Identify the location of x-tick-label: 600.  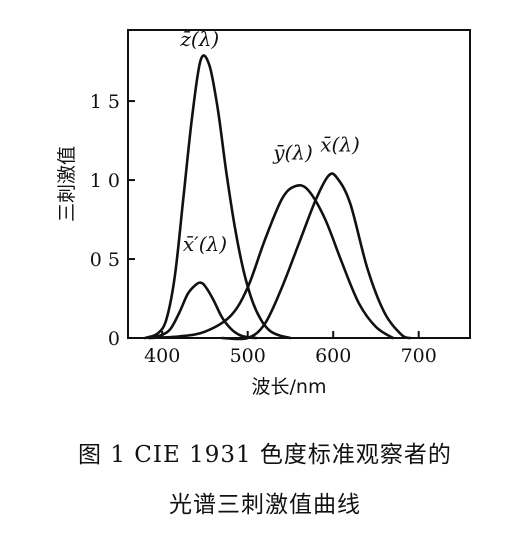
(333, 356).